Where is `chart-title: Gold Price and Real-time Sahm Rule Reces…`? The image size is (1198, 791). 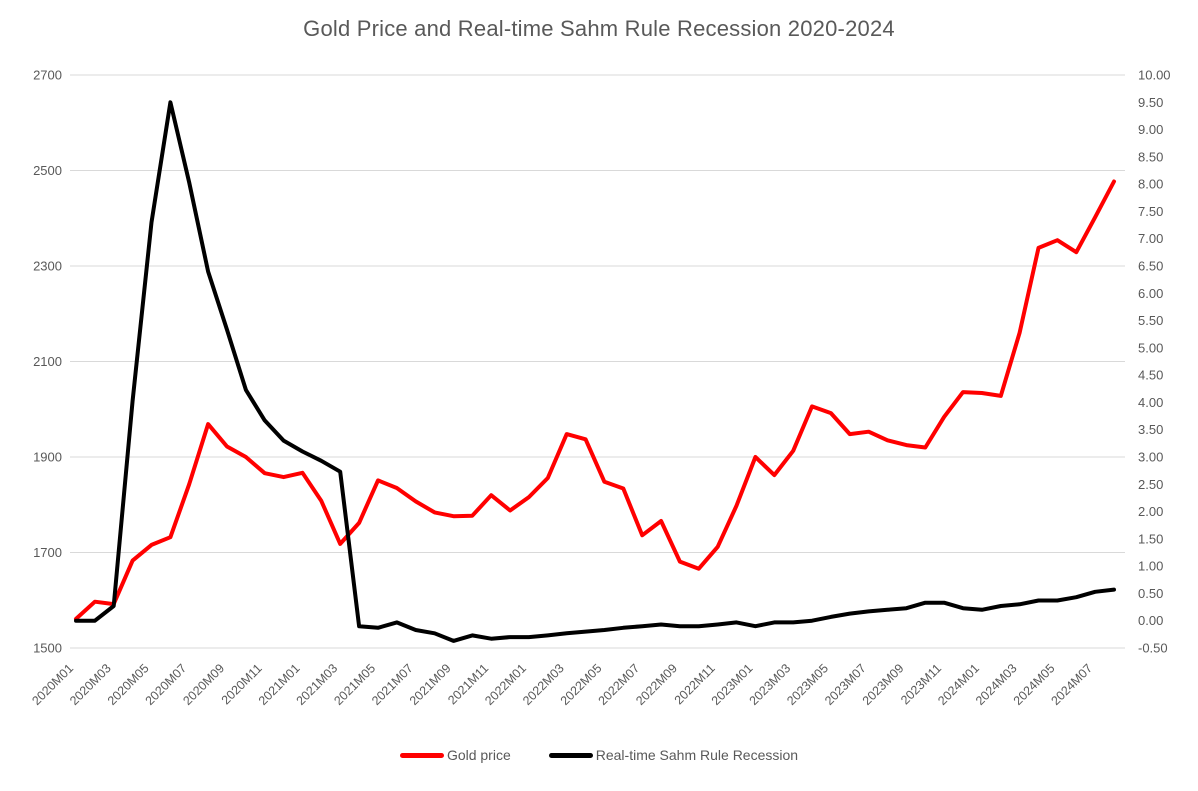
chart-title: Gold Price and Real-time Sahm Rule Reces… is located at coordinates (599, 28).